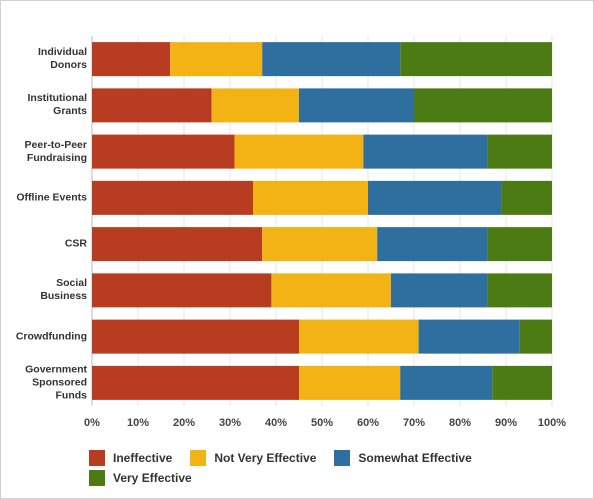  I want to click on x-tick-label: 90%, so click(506, 423).